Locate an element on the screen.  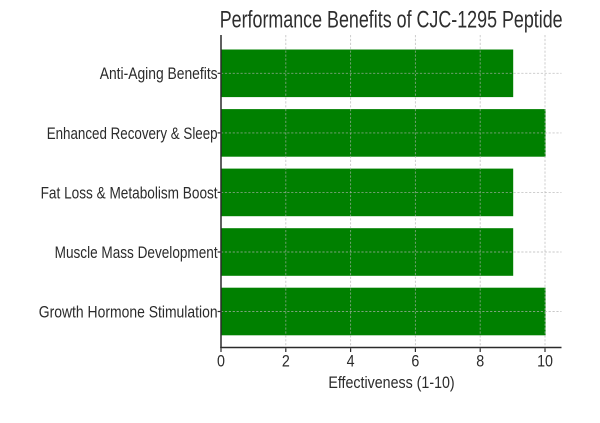
svg-text: 4 is located at coordinates (351, 361).